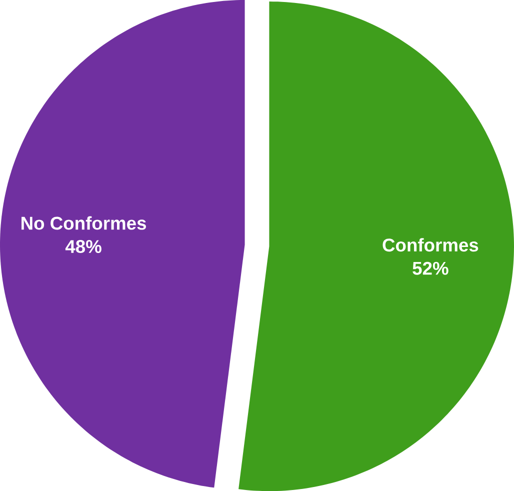 This screenshot has width=514, height=491. I want to click on data-label: 52%, so click(430, 268).